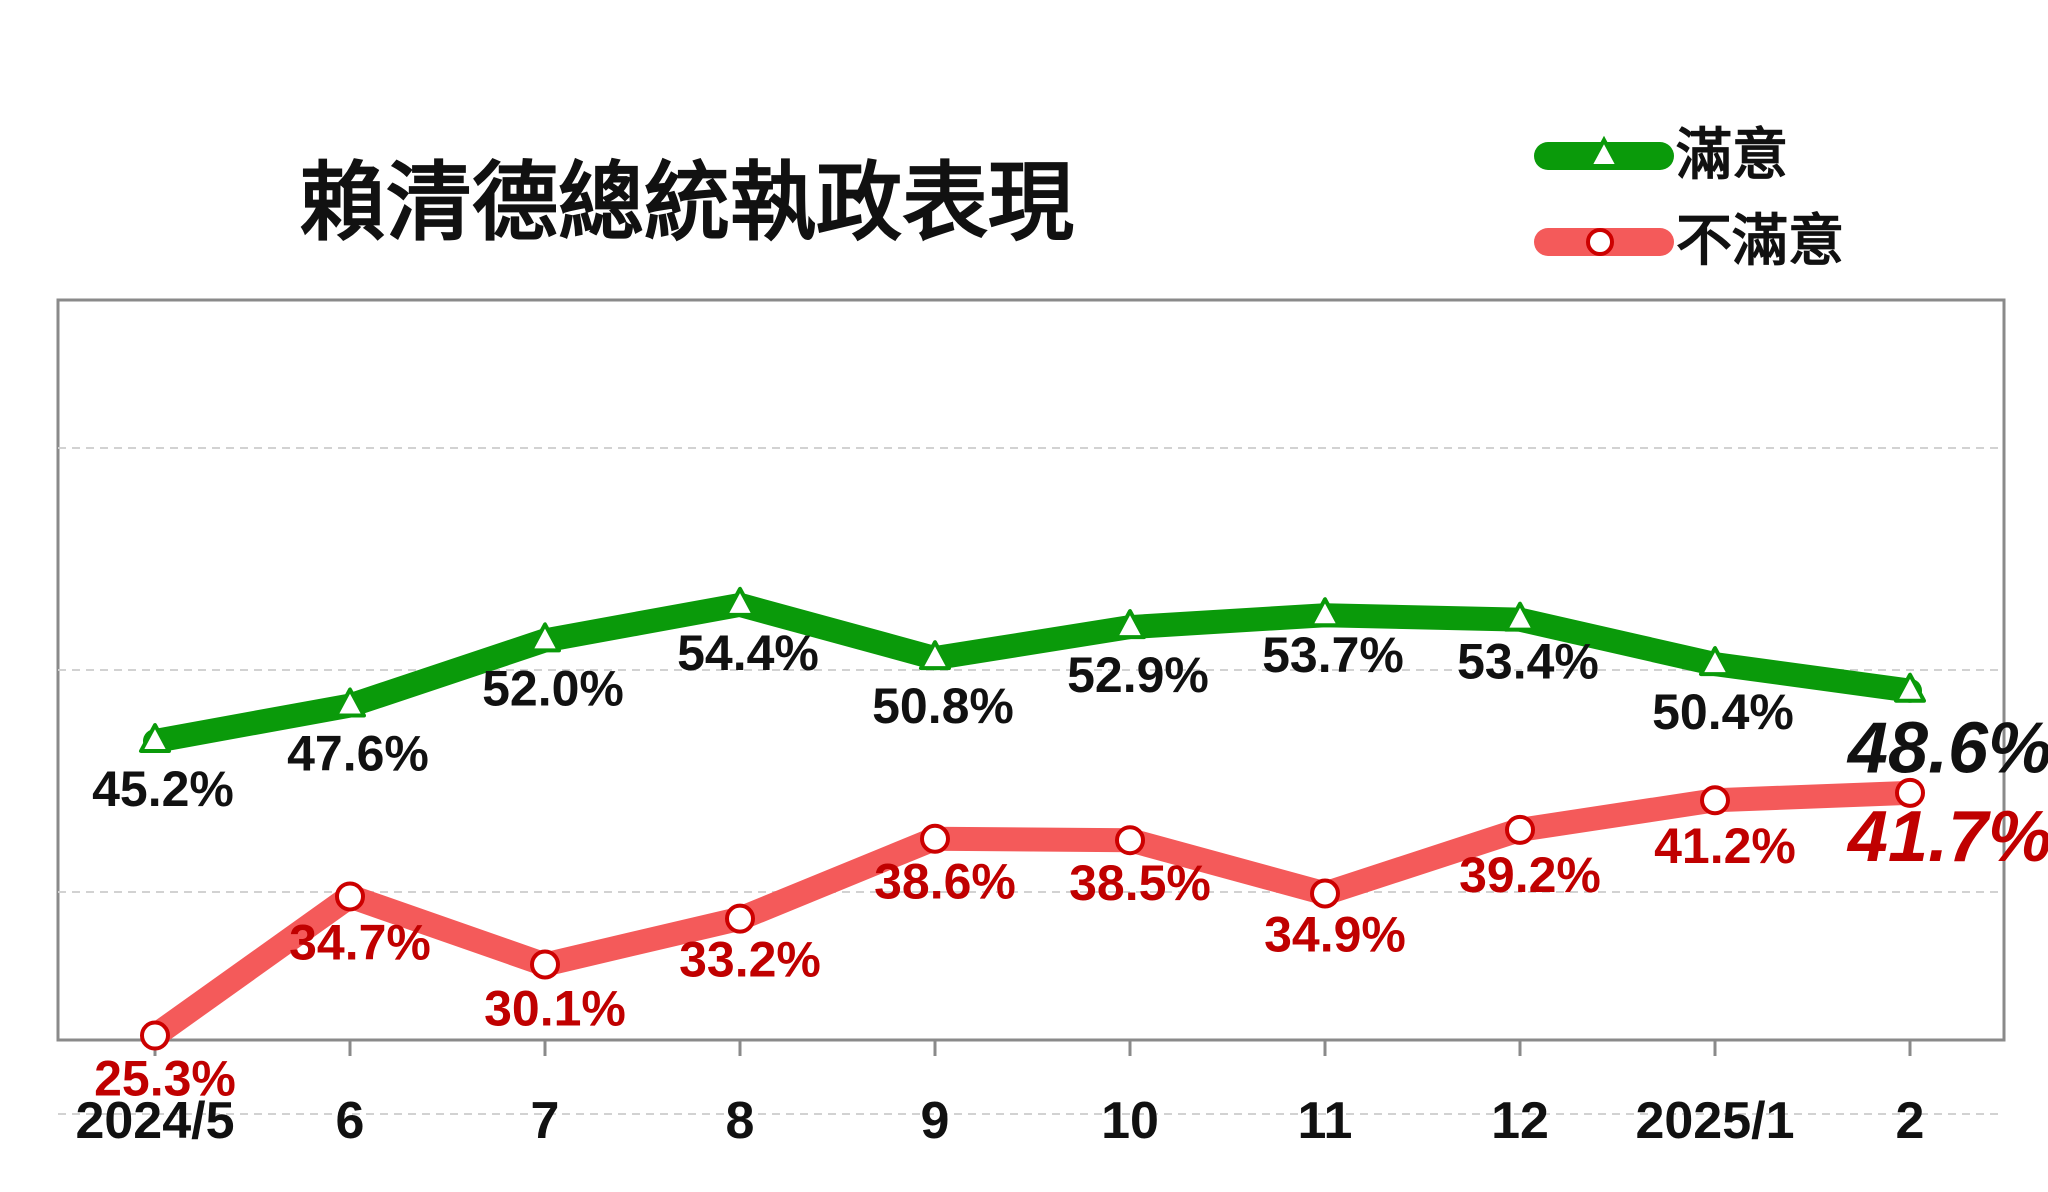 Image resolution: width=2048 pixels, height=1192 pixels. What do you see at coordinates (687, 203) in the screenshot?
I see `chart-title: 賴清德總統執政表現` at bounding box center [687, 203].